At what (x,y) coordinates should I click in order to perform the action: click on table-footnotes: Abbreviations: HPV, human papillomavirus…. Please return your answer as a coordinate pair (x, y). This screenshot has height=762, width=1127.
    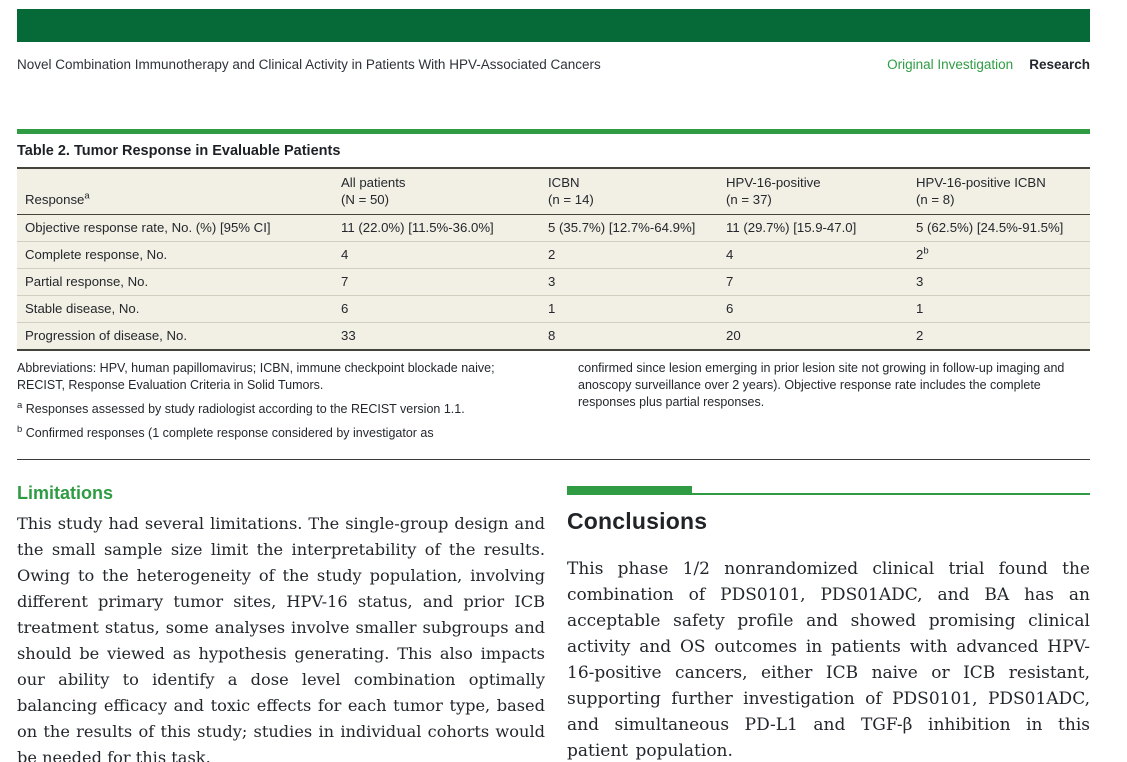
    Looking at the image, I should click on (553, 401).